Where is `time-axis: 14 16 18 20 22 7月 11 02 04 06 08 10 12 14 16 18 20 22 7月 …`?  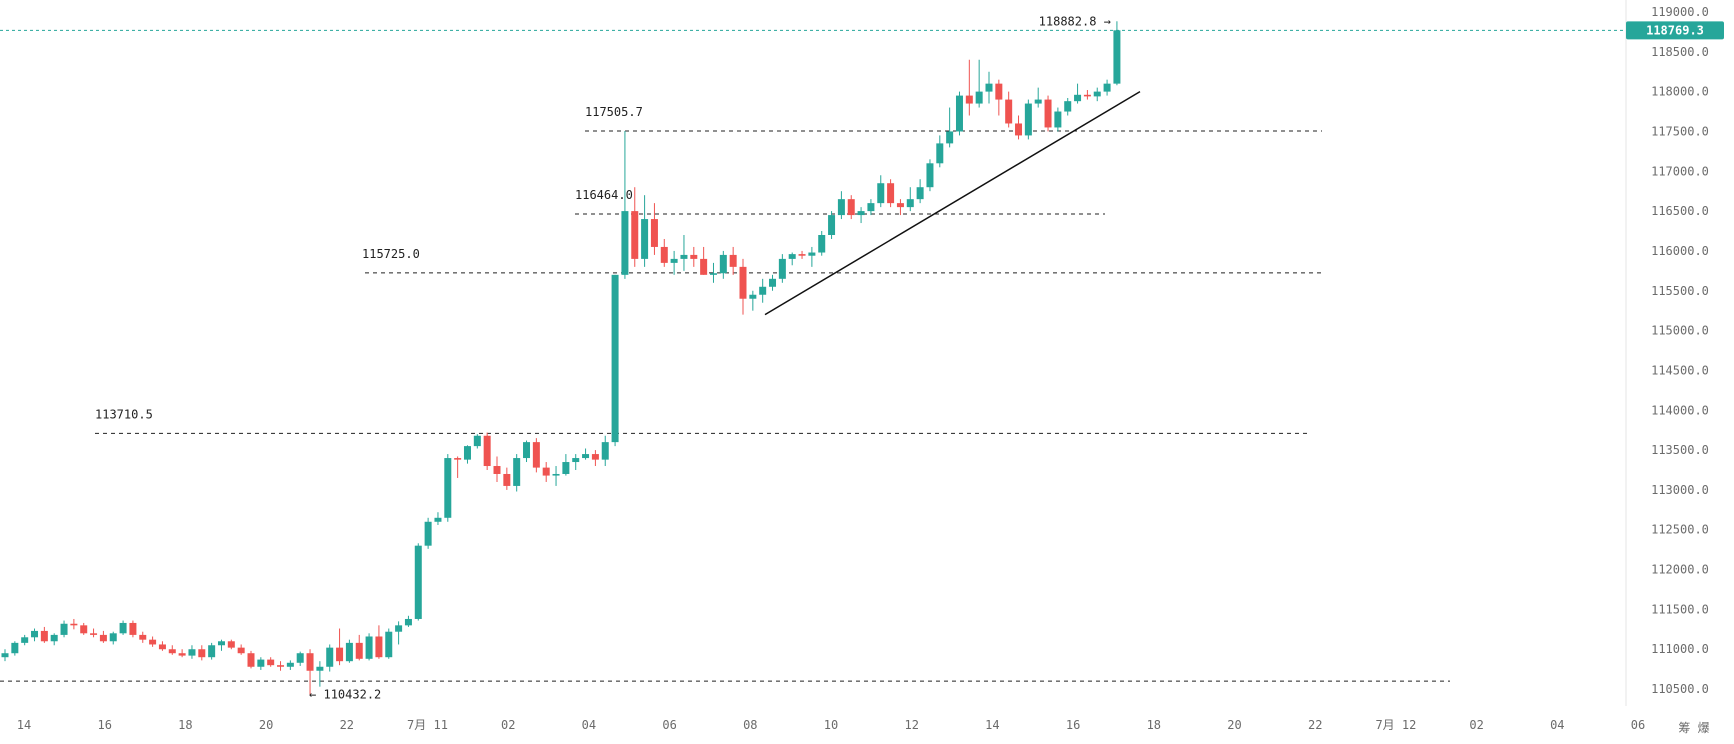
time-axis: 14 16 18 20 22 7月 11 02 04 06 08 10 12 14 16 18 20 22 7月 … is located at coordinates (831, 725).